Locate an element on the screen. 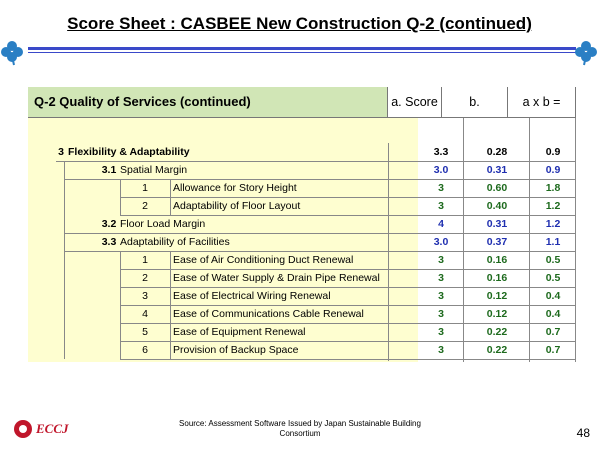 The width and height of the screenshot is (599, 450). score-value: 4 is located at coordinates (441, 224).